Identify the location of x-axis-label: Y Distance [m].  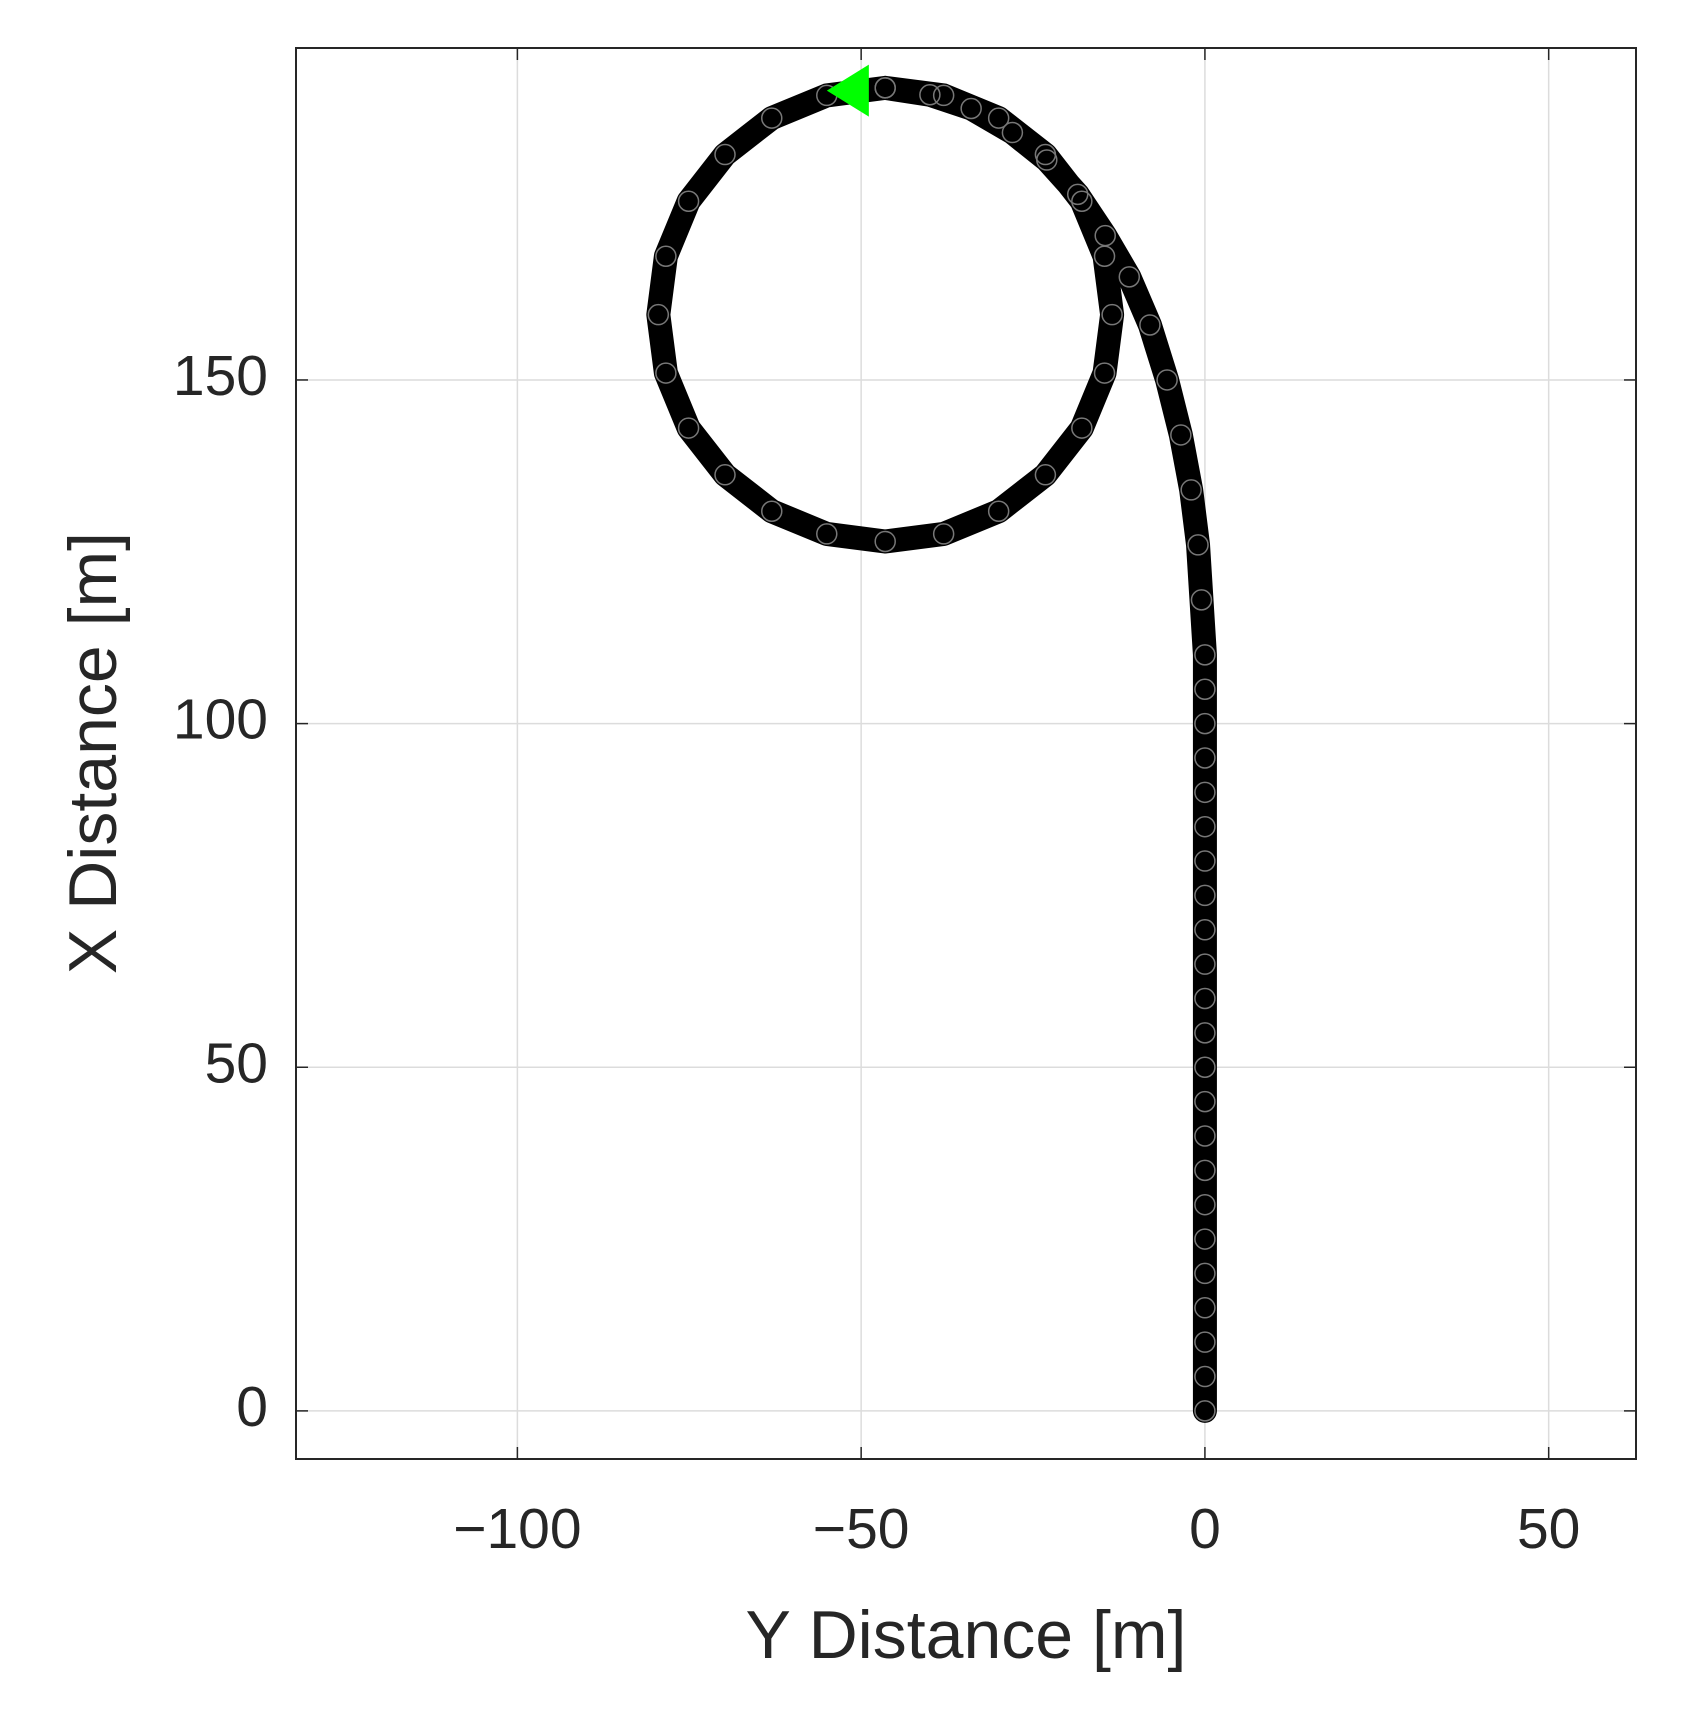
(966, 1635).